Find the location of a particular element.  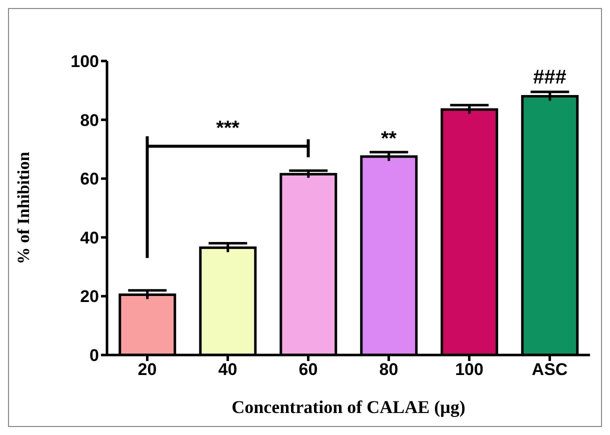

annotation: *** is located at coordinates (228, 128).